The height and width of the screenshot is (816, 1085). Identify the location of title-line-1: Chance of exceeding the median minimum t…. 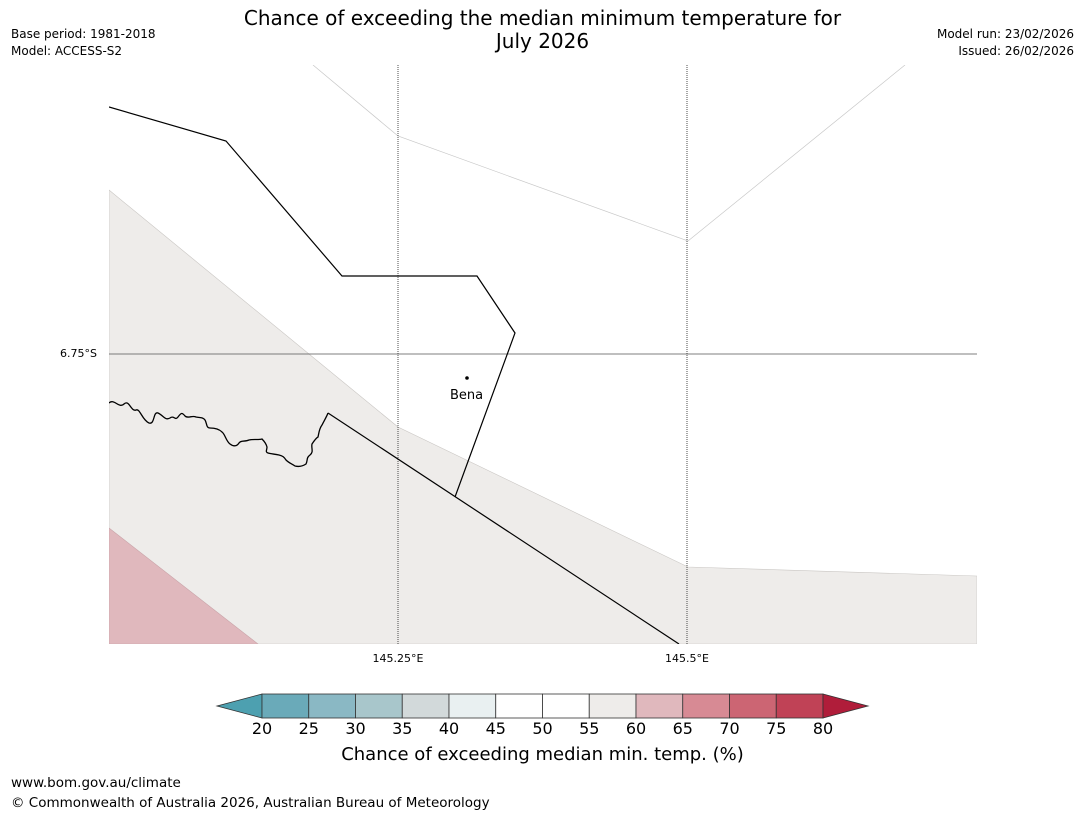
(542, 18).